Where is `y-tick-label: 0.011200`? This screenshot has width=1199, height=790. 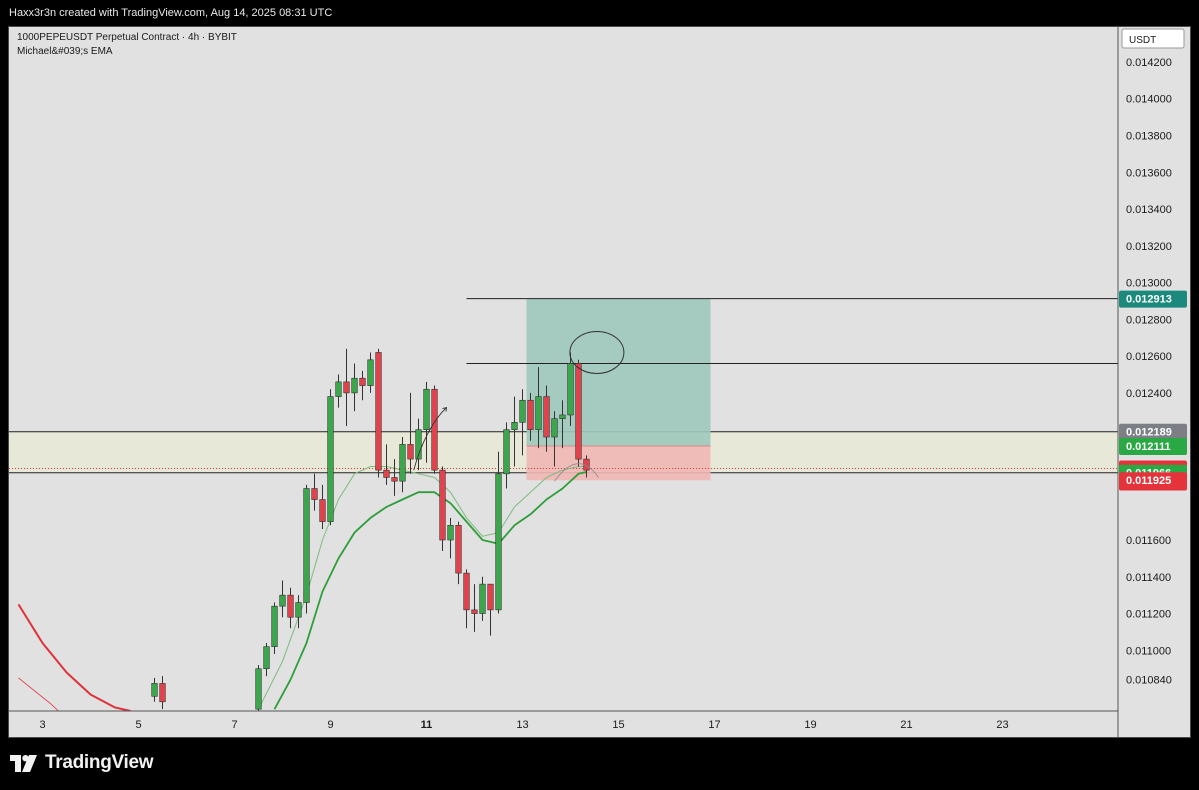 y-tick-label: 0.011200 is located at coordinates (1148, 615).